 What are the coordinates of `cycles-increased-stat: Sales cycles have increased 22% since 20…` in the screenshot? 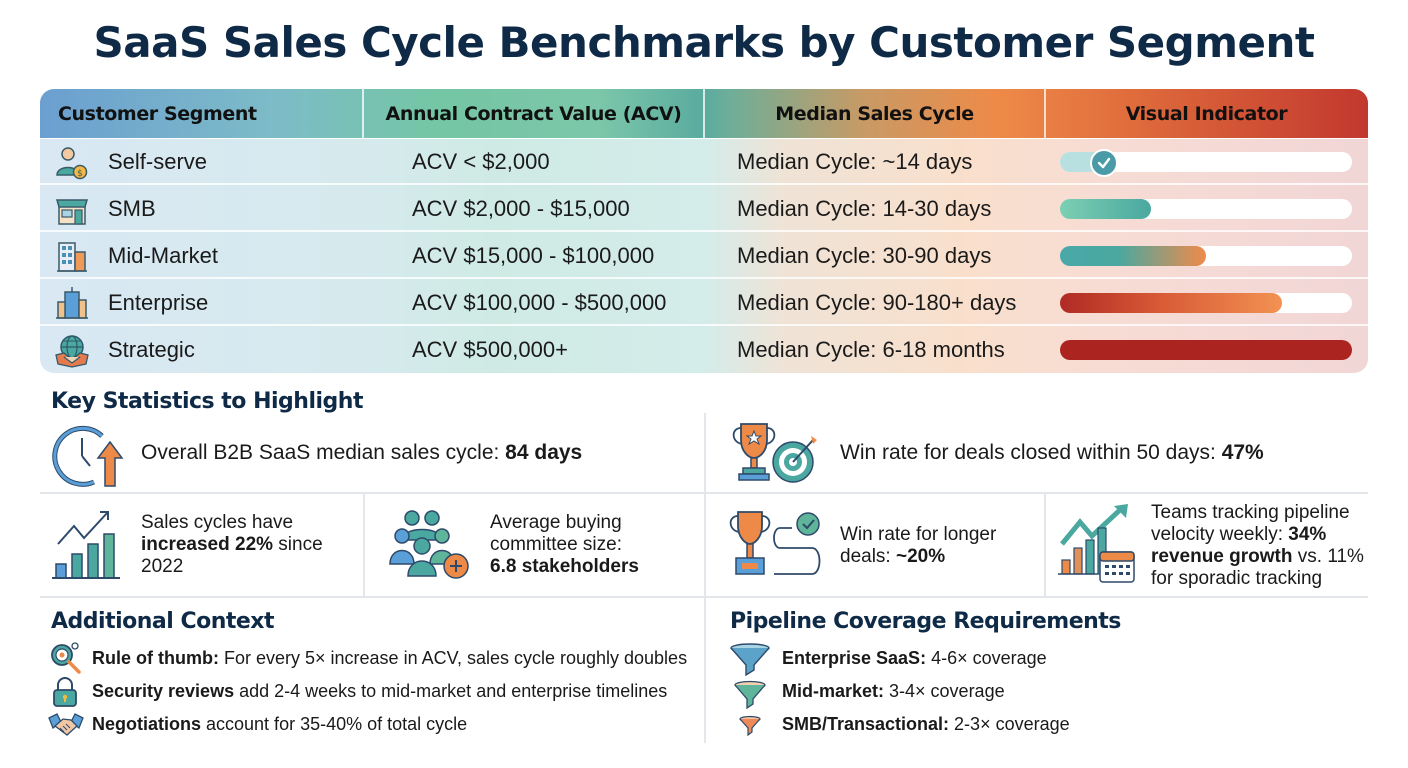 It's located at (232, 544).